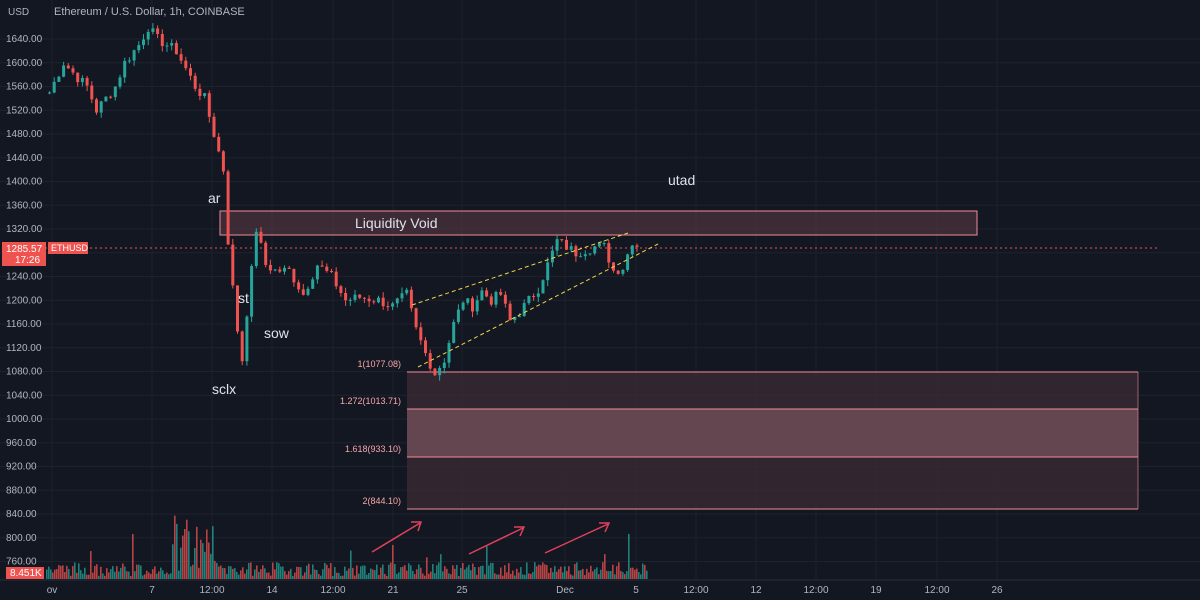 This screenshot has width=1200, height=600. Describe the element at coordinates (24, 348) in the screenshot. I see `y-tick-label: 1120.00` at that location.